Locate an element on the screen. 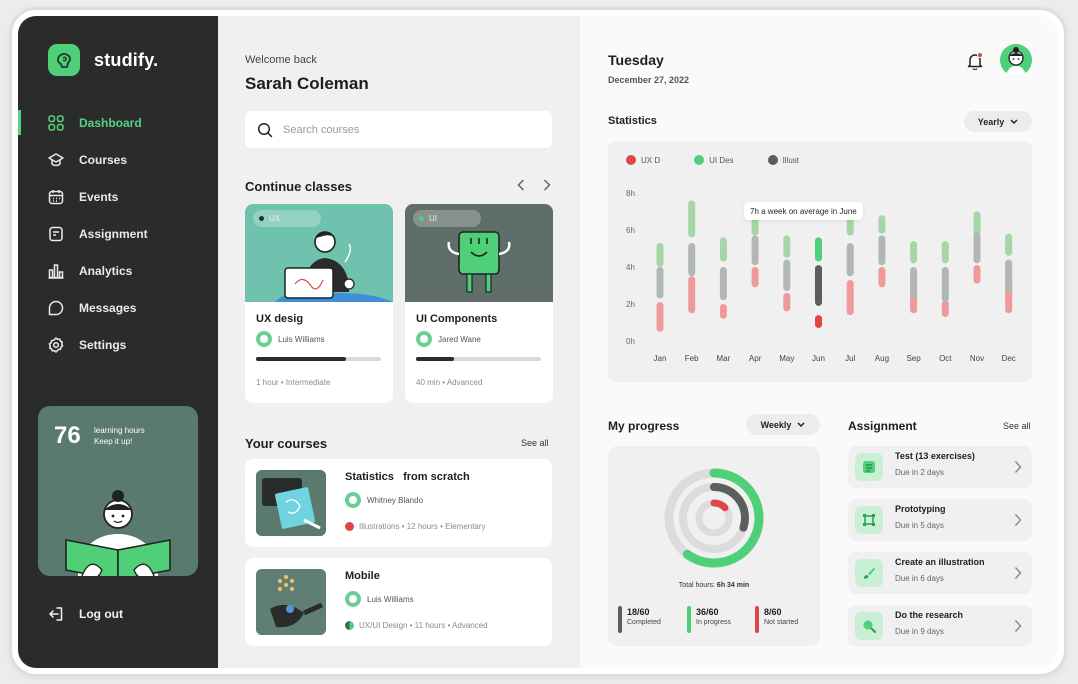  course-meta: Illustrations • 12 hours • Elementary is located at coordinates (415, 526).